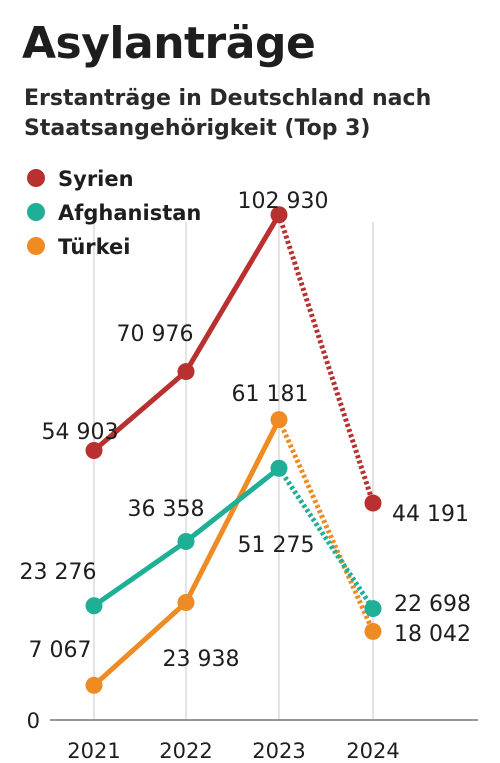 This screenshot has height=763, width=500. What do you see at coordinates (279, 420) in the screenshot?
I see `data-point-türkei-2023` at bounding box center [279, 420].